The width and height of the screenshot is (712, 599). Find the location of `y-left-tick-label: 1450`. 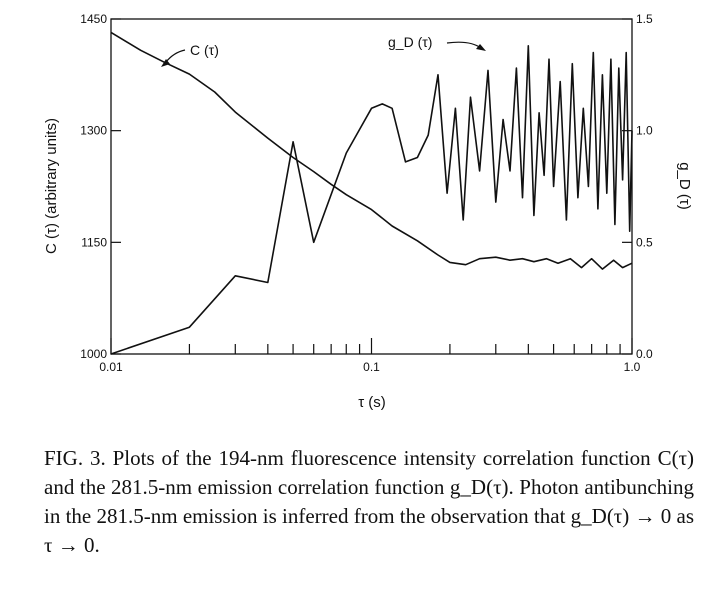

y-left-tick-label: 1450 is located at coordinates (93, 19).